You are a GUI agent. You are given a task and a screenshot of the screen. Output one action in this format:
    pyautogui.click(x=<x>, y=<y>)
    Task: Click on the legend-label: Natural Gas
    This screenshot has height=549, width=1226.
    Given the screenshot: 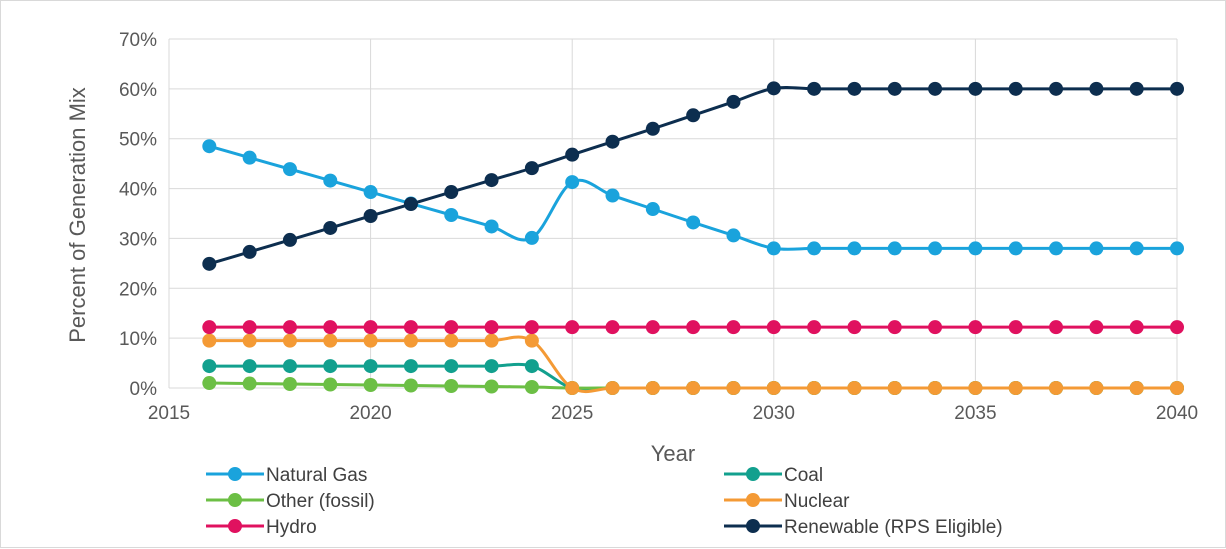 What is the action you would take?
    pyautogui.click(x=316, y=475)
    